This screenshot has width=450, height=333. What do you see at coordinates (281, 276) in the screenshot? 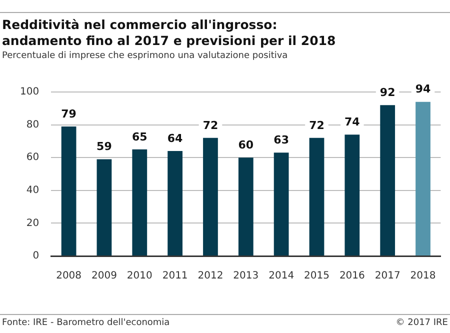
I see `x-tick-label: 2014` at bounding box center [281, 276].